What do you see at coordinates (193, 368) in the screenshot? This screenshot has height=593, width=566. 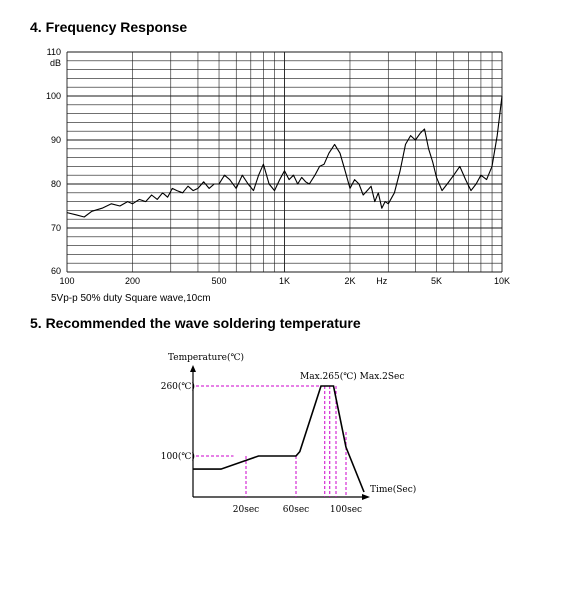 I see `y-axis-arrow` at bounding box center [193, 368].